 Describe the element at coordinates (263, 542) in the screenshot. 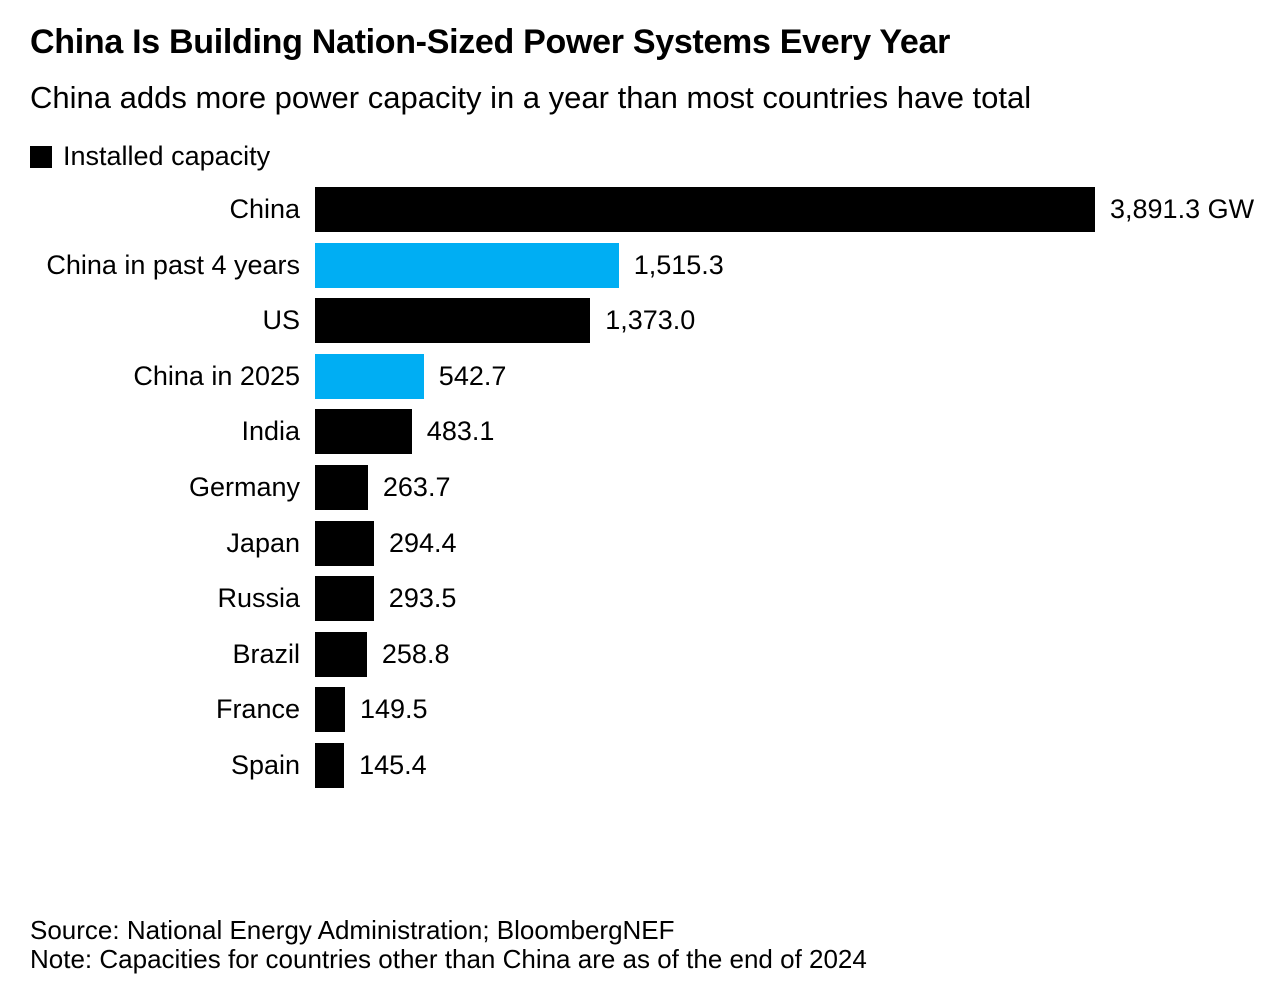

I see `category-label: Japan` at that location.